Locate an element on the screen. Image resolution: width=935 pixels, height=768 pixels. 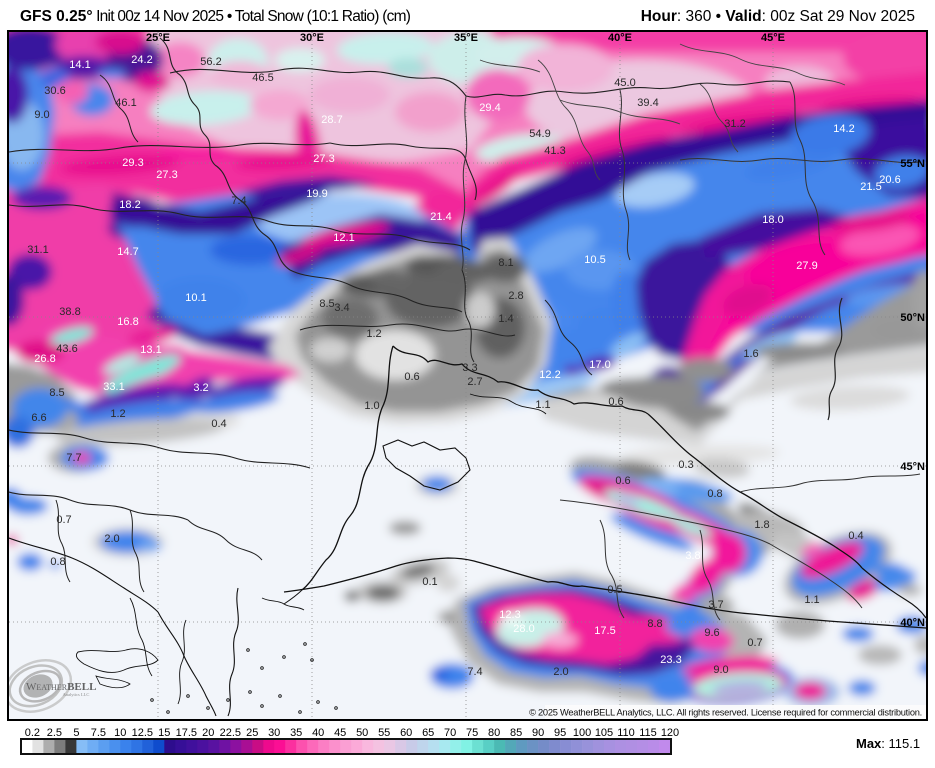
svg-text: 120 is located at coordinates (670, 733).